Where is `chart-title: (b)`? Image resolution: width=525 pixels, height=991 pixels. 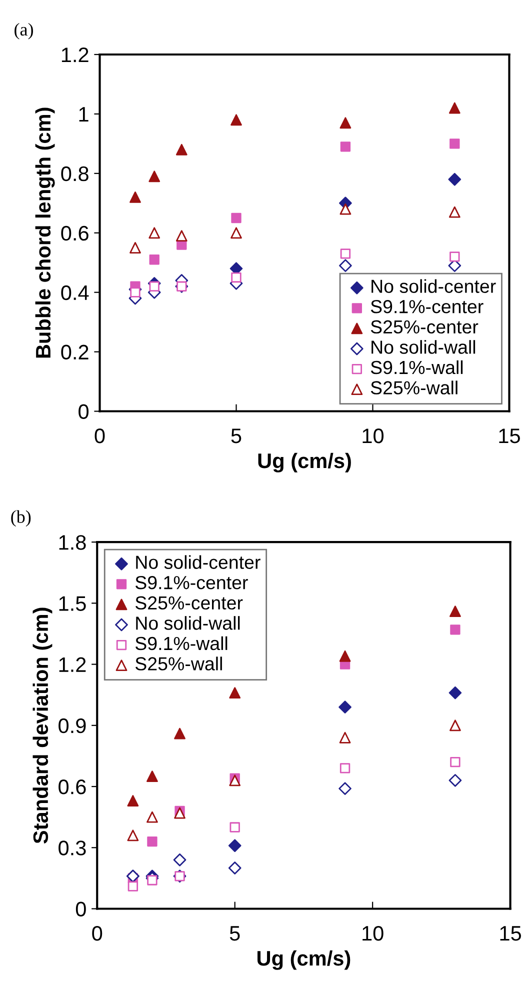
chart-title: (b) is located at coordinates (21, 518).